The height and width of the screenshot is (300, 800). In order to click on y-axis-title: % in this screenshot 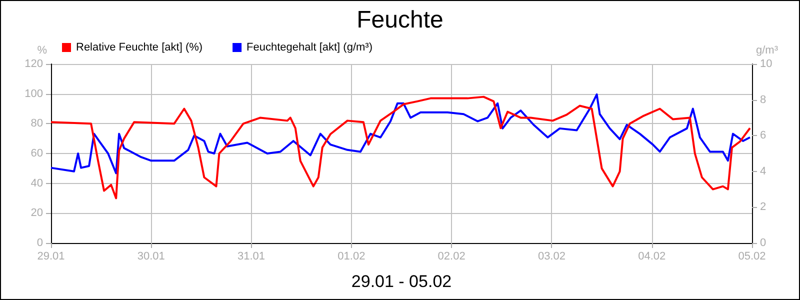, I will do `click(42, 50)`.